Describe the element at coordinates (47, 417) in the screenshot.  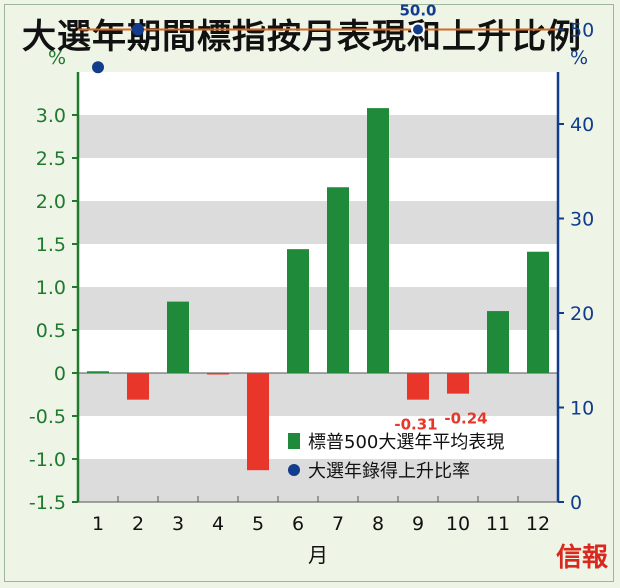
I see `left-tick-label: -0.5` at that location.